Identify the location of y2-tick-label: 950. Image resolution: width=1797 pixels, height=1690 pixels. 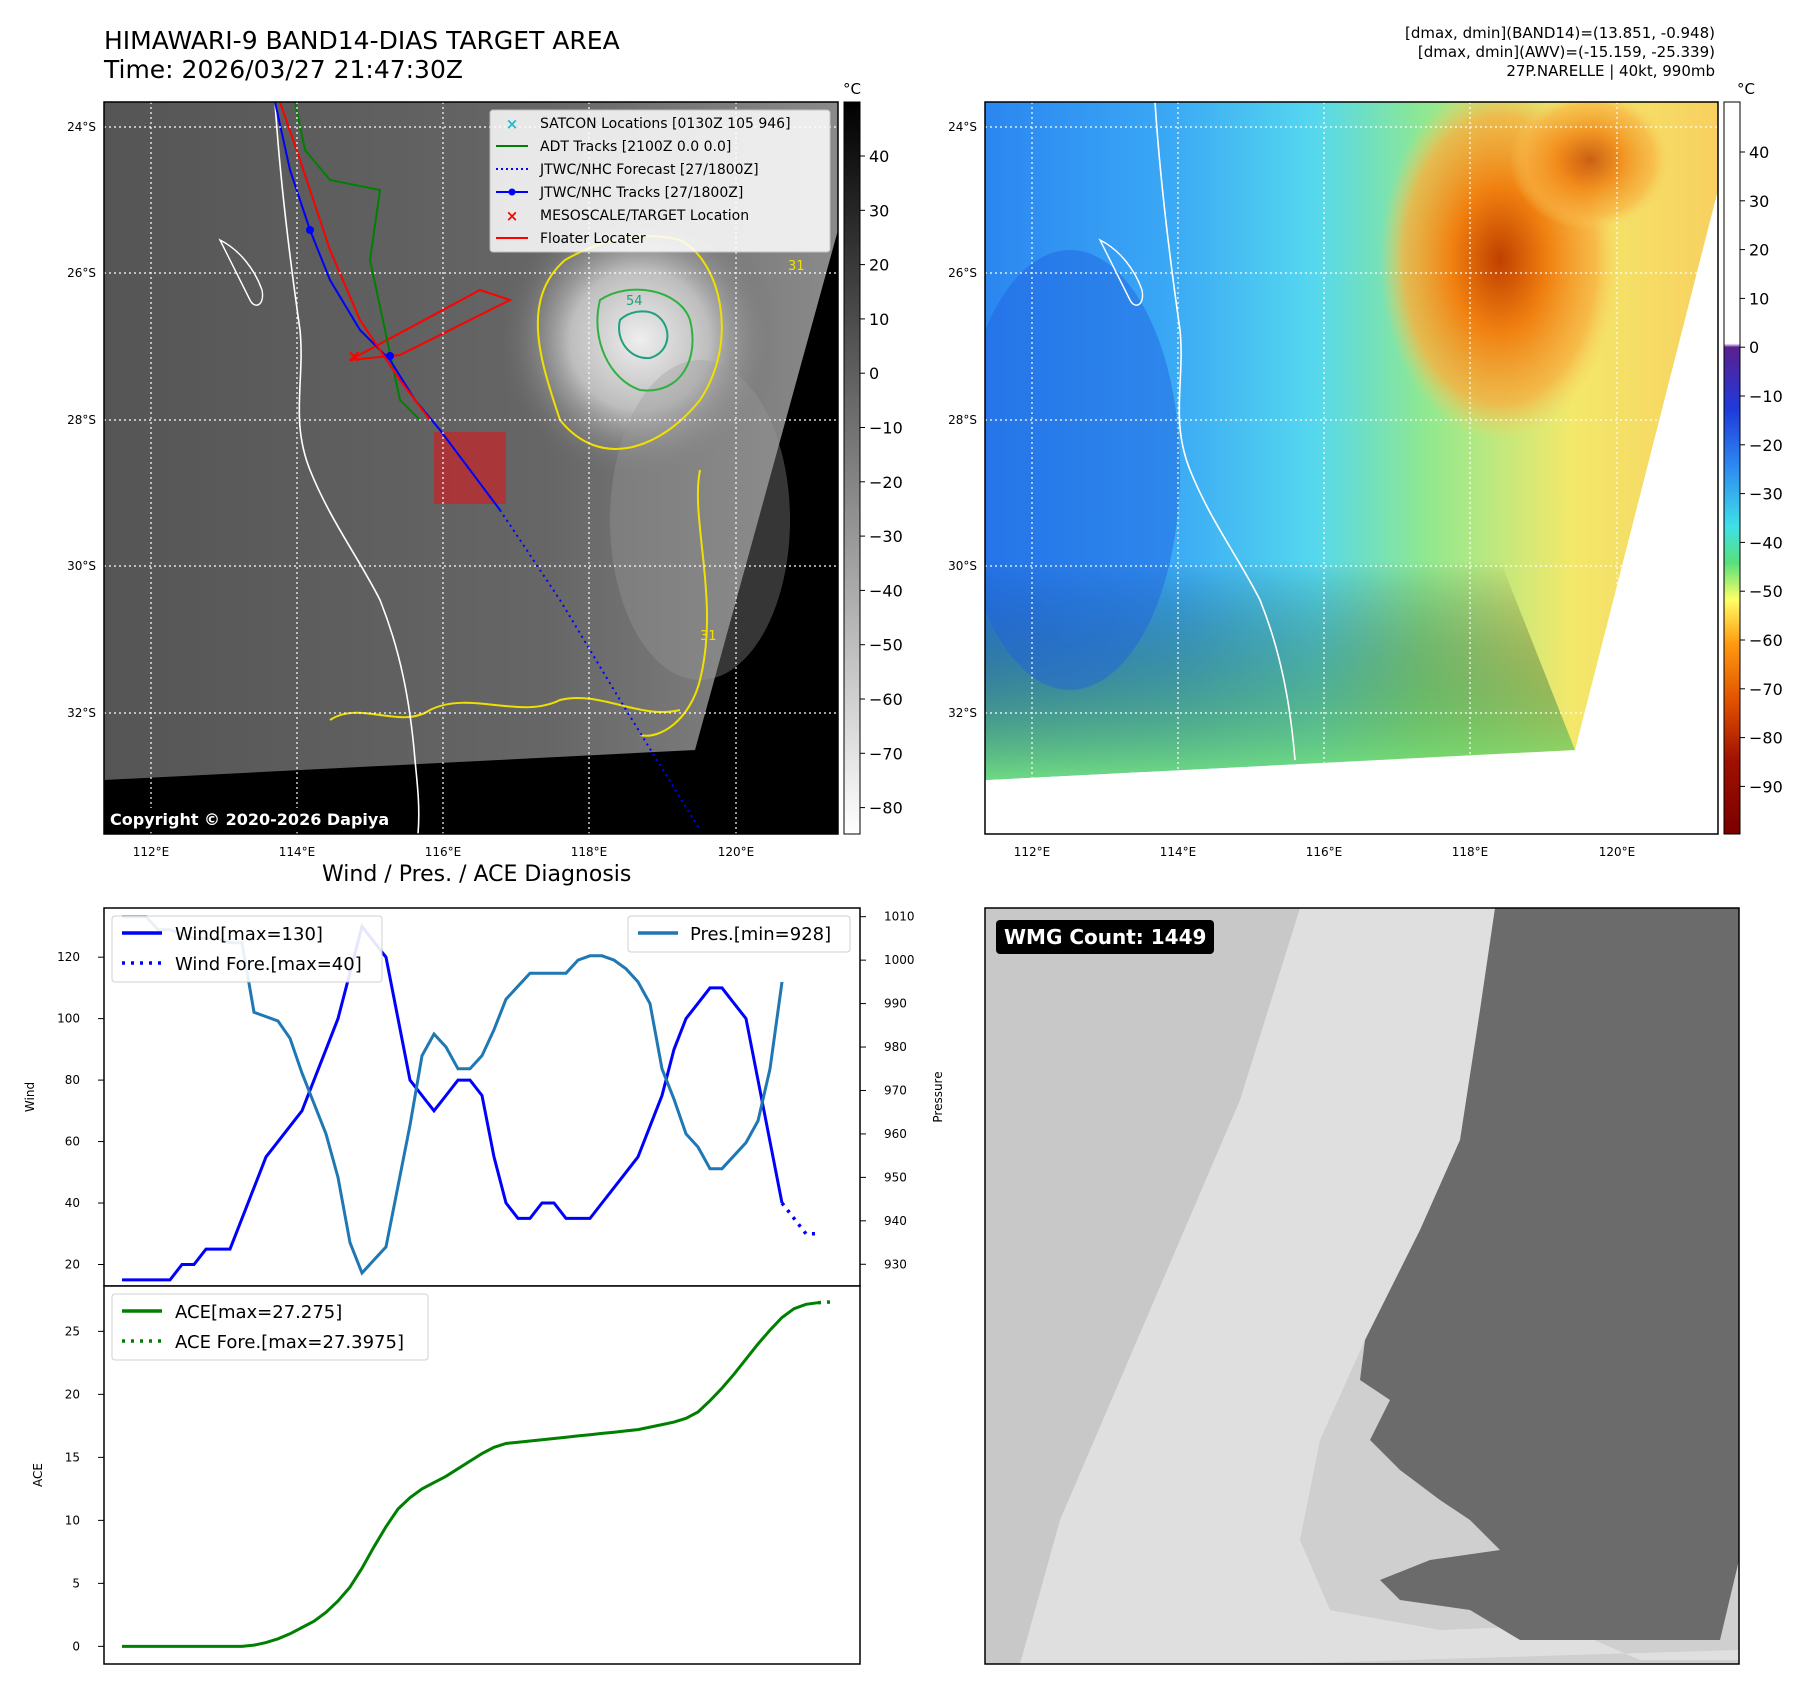
(895, 1177).